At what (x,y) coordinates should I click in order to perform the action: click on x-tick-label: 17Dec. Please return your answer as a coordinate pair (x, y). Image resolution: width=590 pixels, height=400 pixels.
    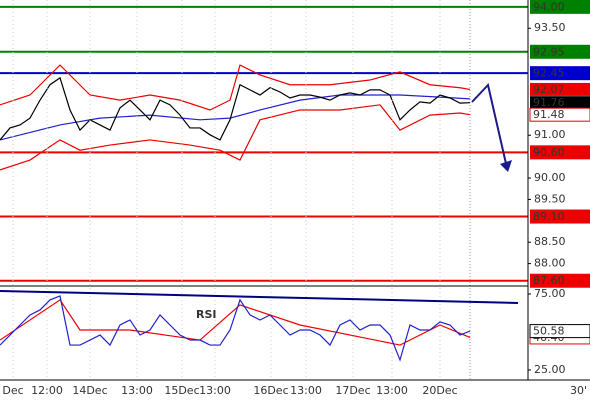
    Looking at the image, I should click on (352, 390).